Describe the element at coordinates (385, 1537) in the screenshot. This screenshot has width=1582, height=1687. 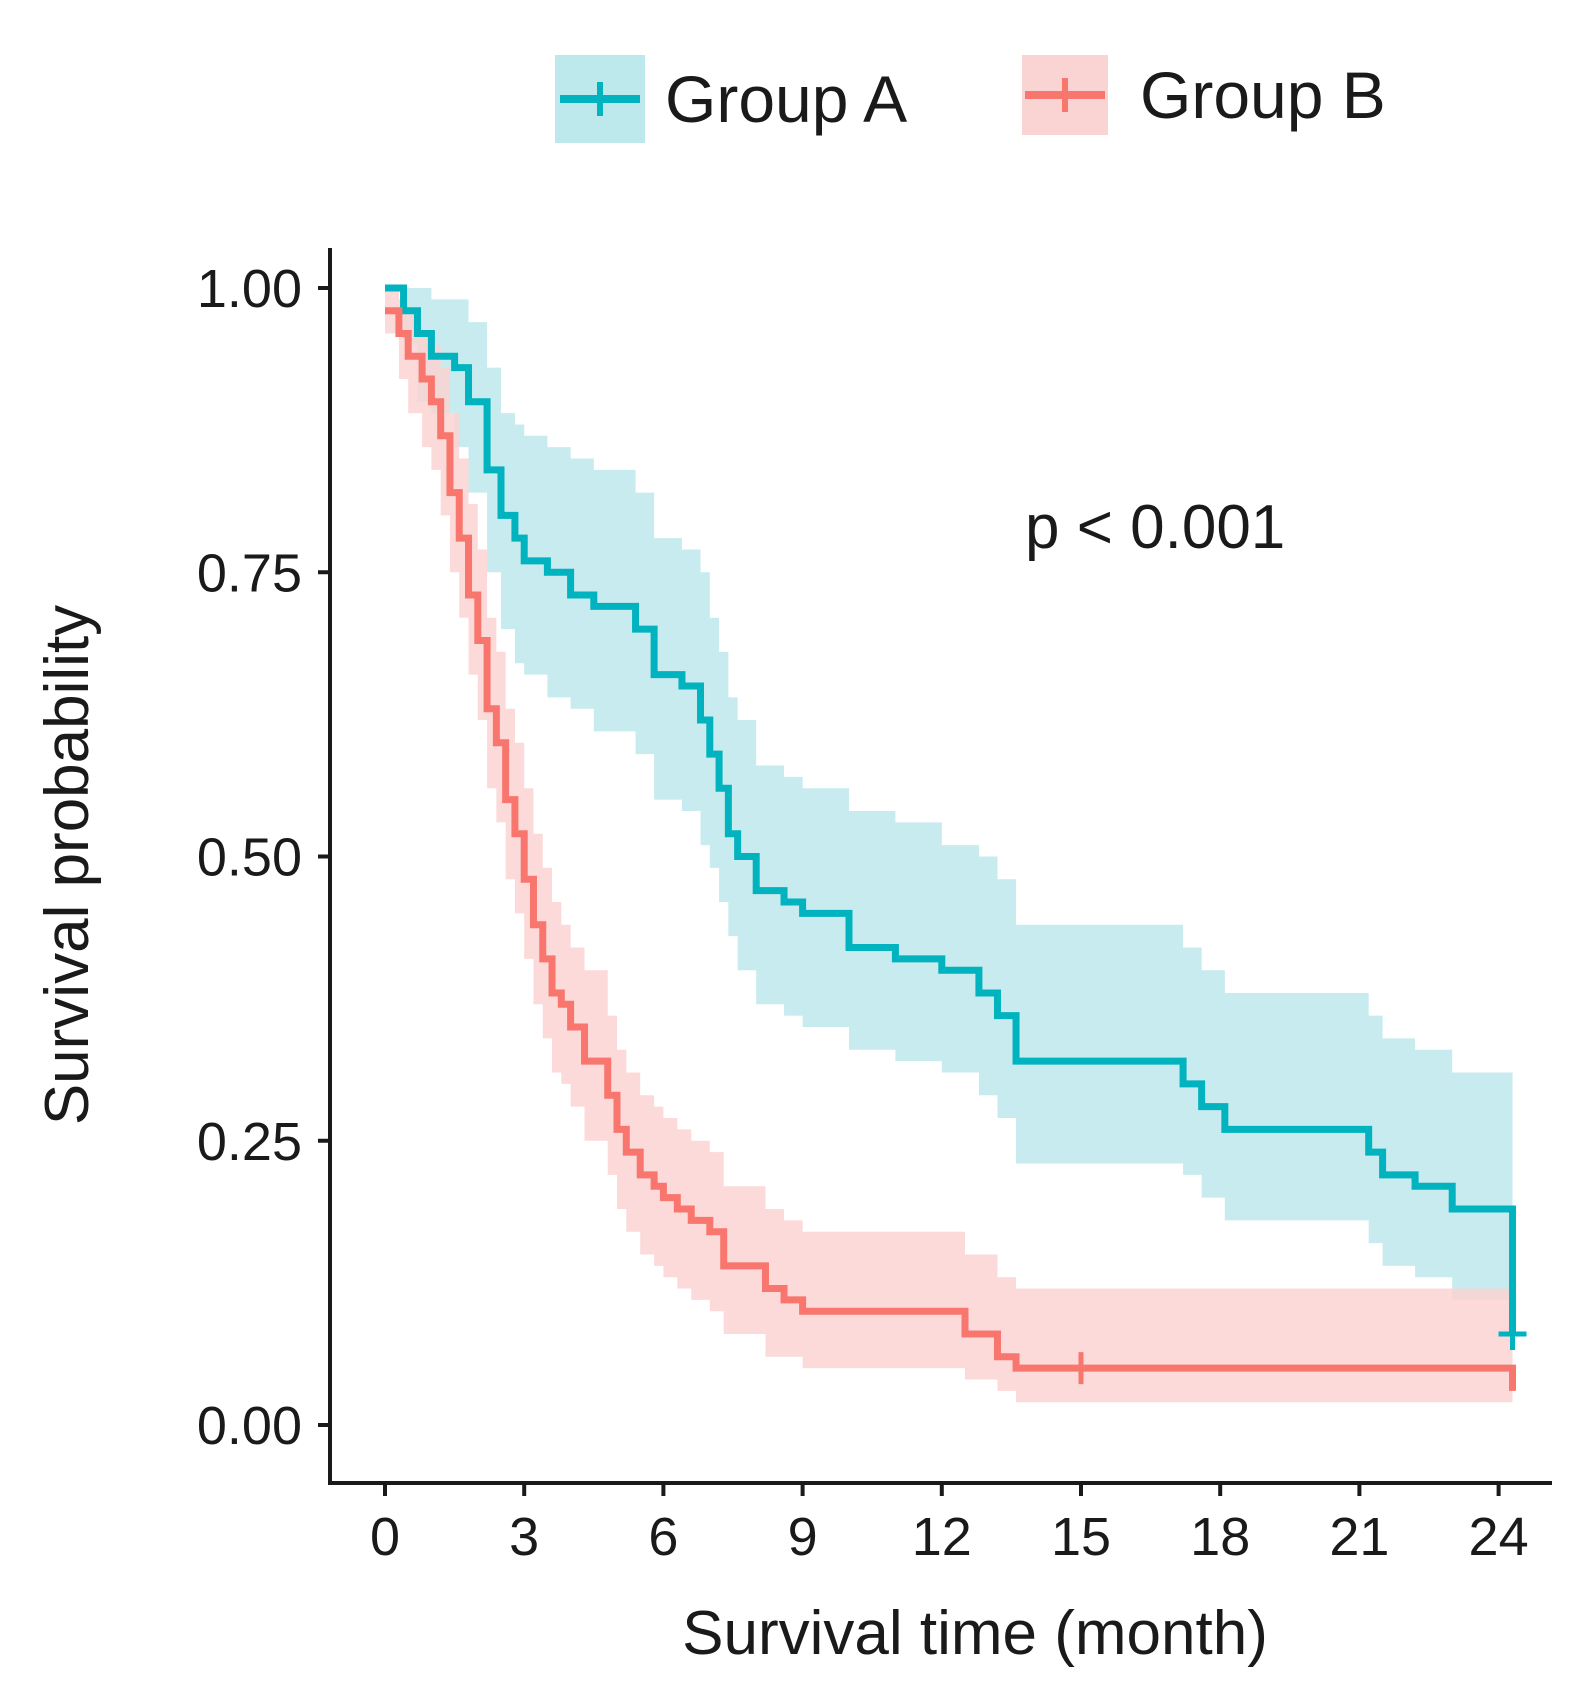
I see `x-tick-label: 0` at that location.